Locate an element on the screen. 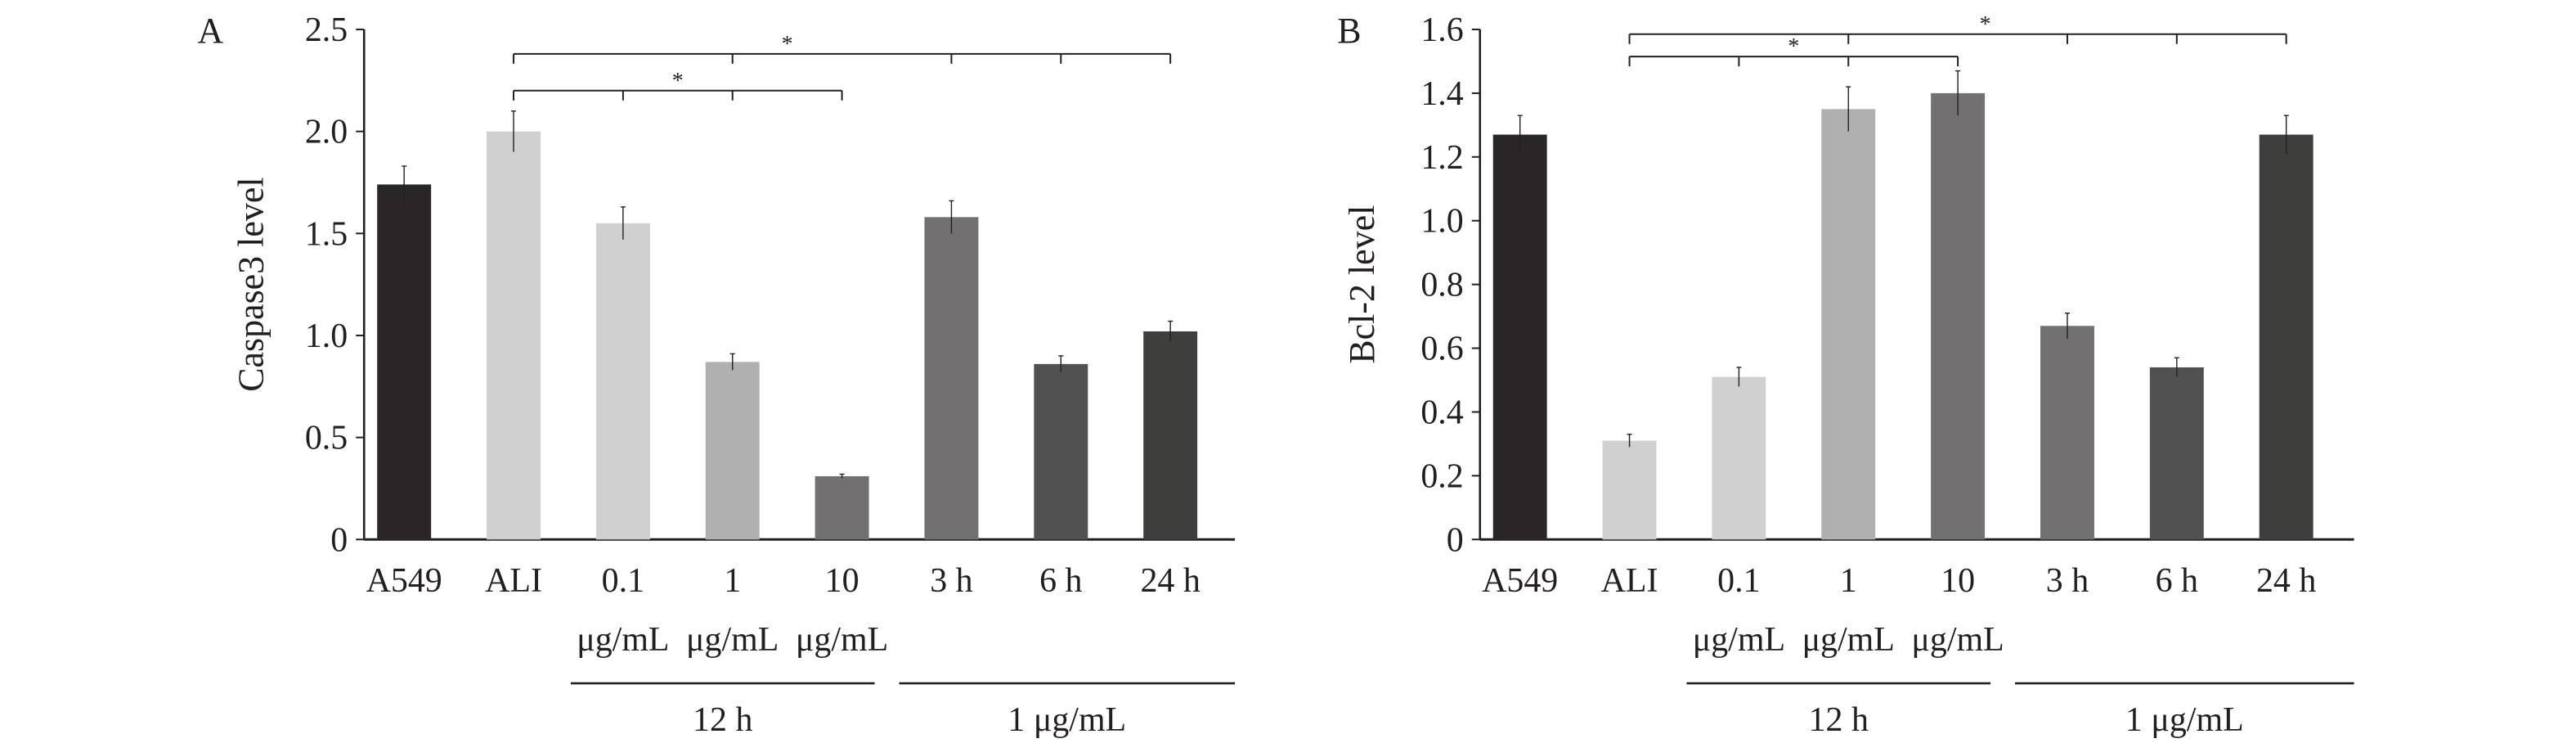  y-tick-label: 0.8 is located at coordinates (1441, 285).